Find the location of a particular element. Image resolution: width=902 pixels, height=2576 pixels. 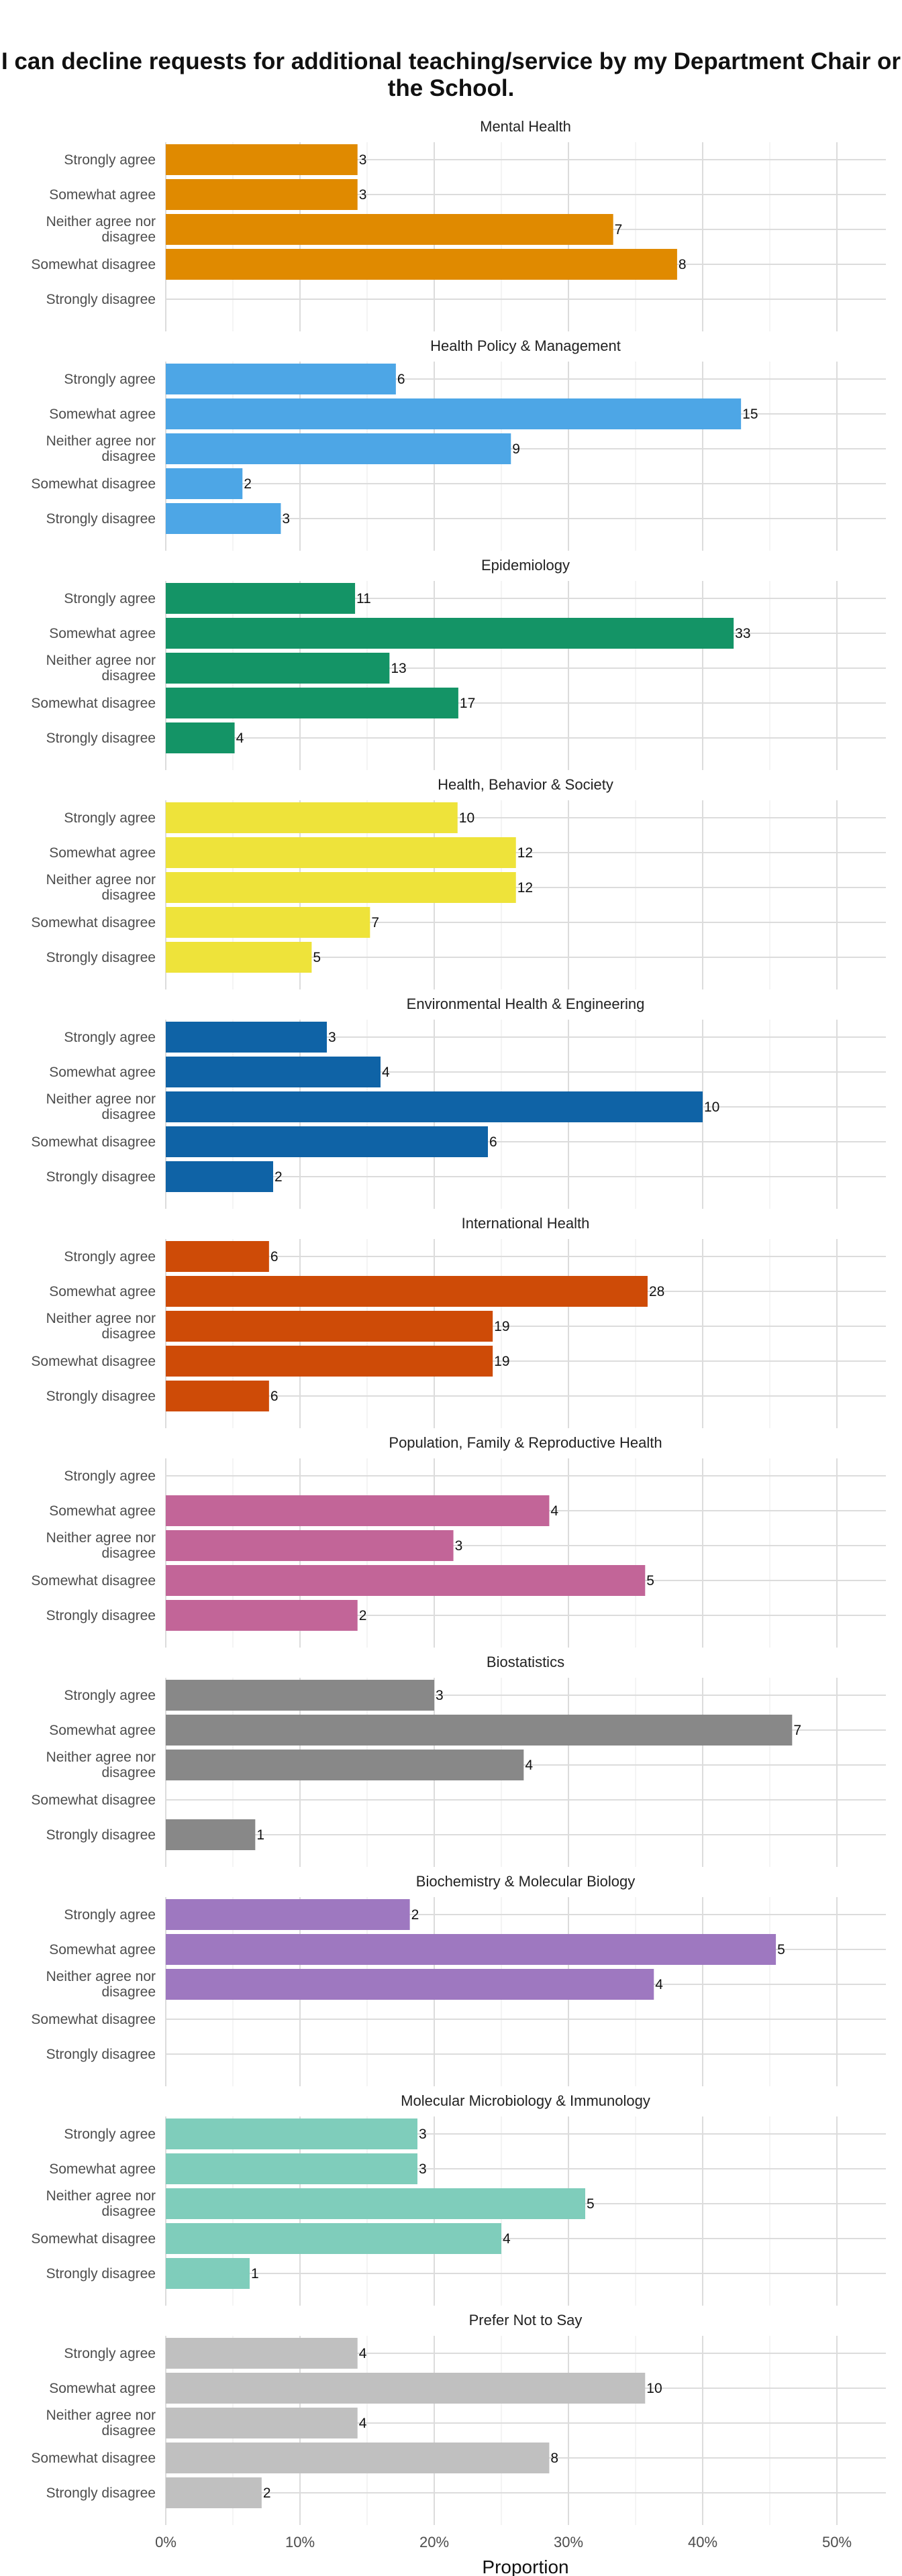

x-tick-label: 10% is located at coordinates (300, 2542).